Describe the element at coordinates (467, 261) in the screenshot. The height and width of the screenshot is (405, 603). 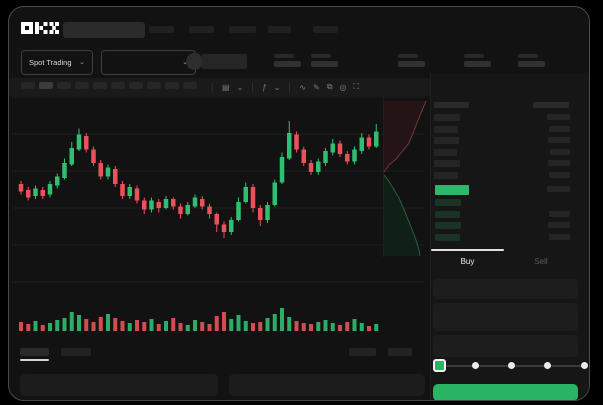
I see `tab-buy: Buy` at that location.